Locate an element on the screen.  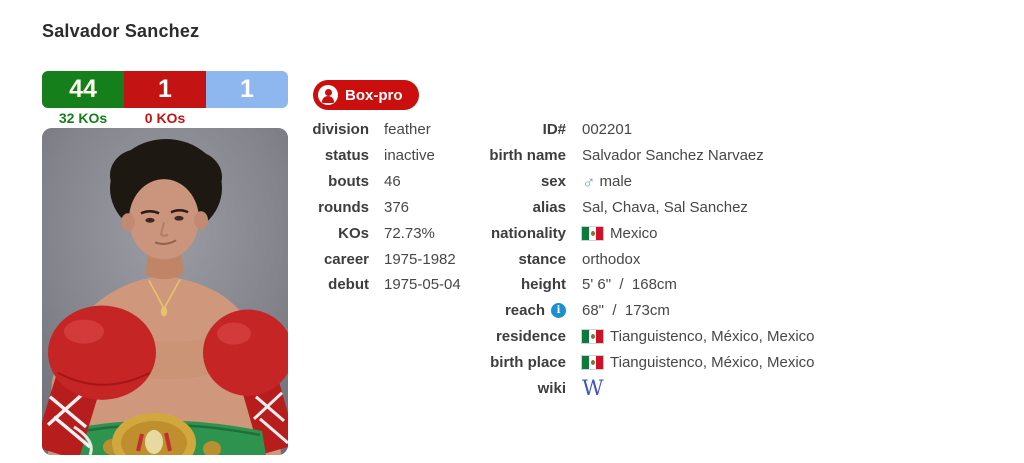
field-label: sex is located at coordinates (553, 182).